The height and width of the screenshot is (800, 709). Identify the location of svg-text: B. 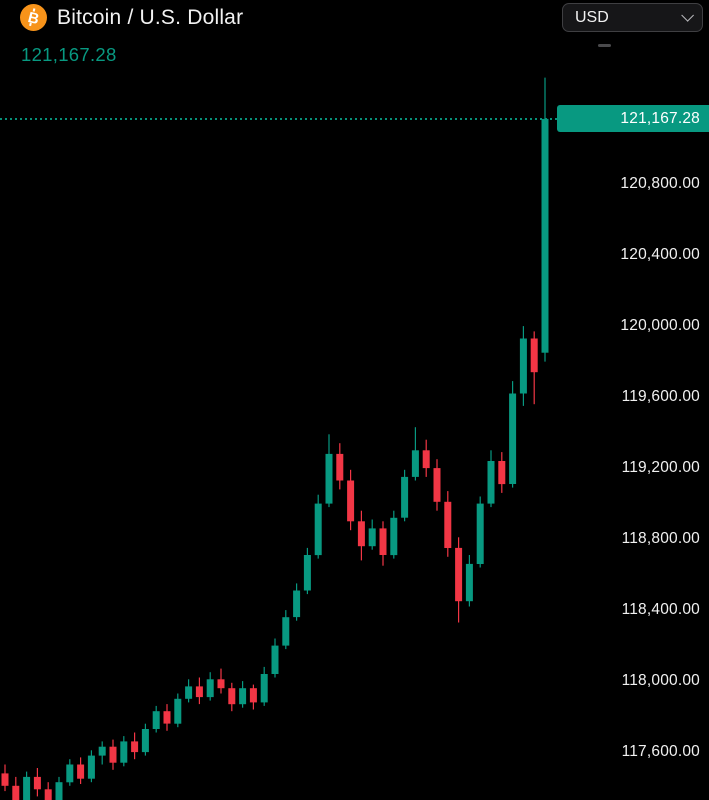
(33, 18).